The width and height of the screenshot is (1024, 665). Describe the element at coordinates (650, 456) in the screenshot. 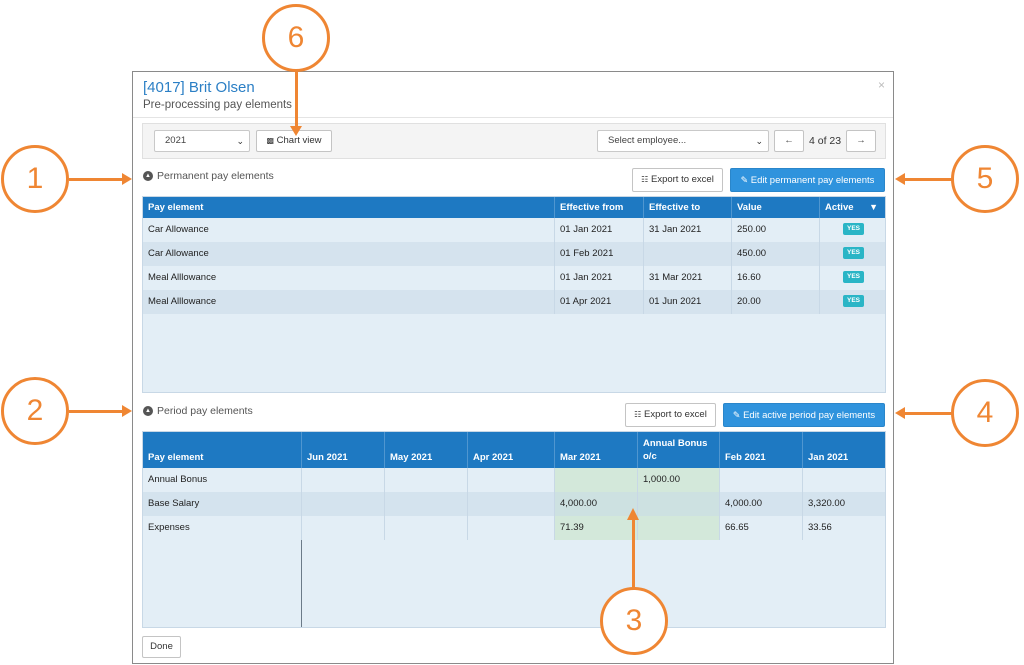

I see `annual-bonus-header-suffix: o/c` at that location.